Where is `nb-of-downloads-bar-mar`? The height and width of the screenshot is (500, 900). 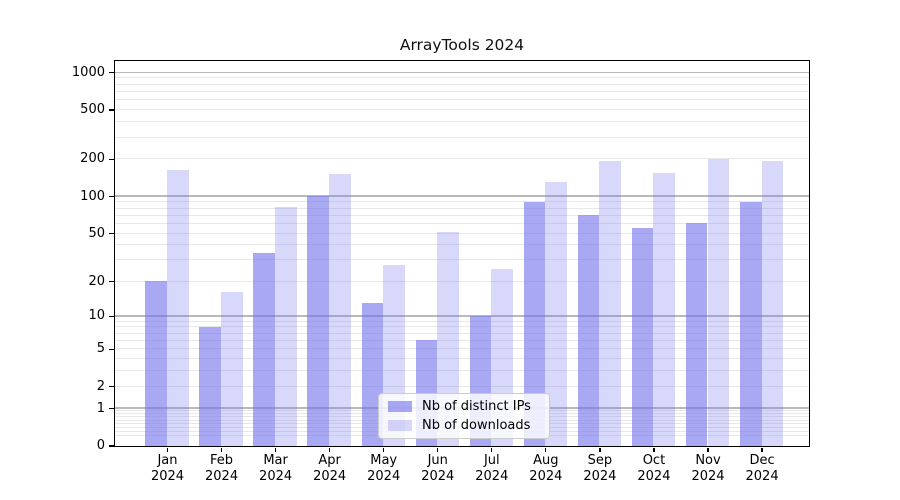 nb-of-downloads-bar-mar is located at coordinates (286, 326).